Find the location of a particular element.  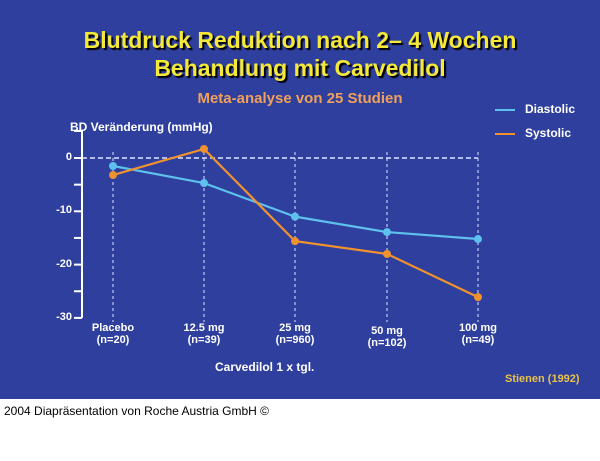

x-category-label: 50 mg (n=102) is located at coordinates (387, 337).